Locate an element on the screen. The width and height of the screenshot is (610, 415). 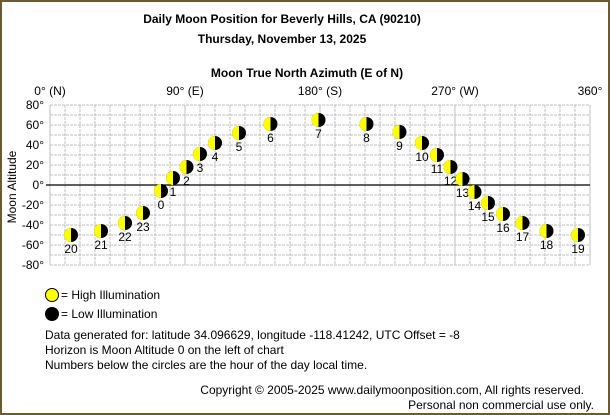
hour-label: 9 is located at coordinates (399, 146).